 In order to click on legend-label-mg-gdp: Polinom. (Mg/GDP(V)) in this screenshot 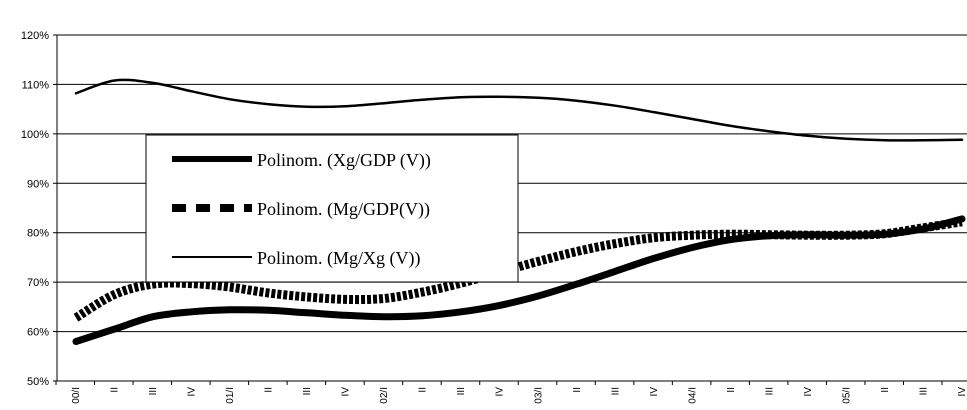, I will do `click(343, 209)`.